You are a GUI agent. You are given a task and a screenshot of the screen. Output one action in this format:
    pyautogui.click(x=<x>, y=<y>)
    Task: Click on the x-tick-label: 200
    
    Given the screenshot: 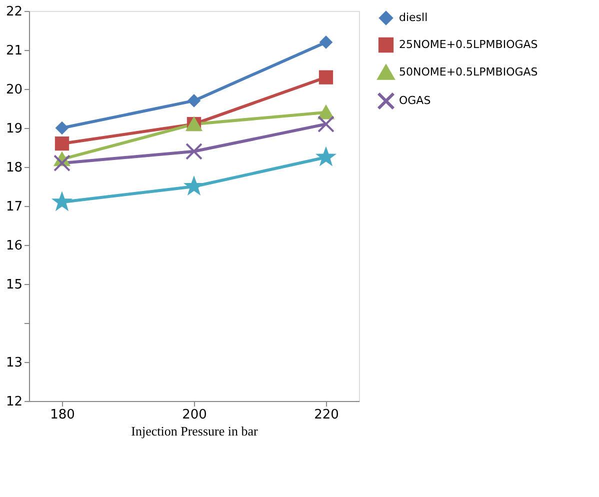 What is the action you would take?
    pyautogui.click(x=194, y=415)
    